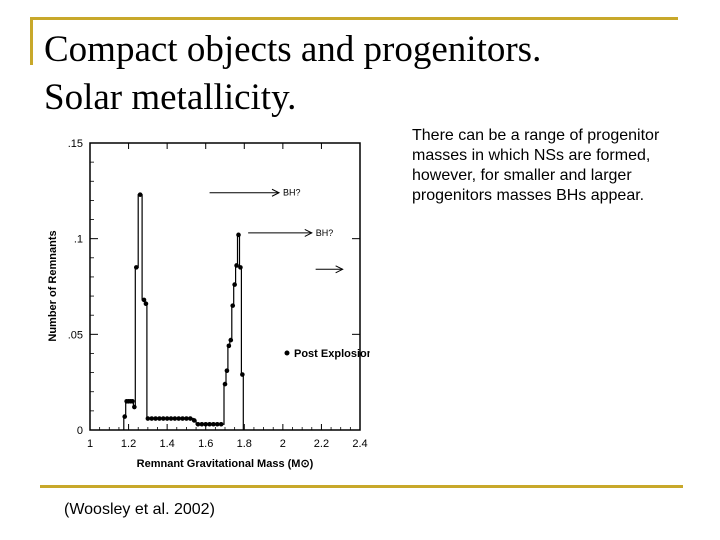  What do you see at coordinates (293, 49) in the screenshot?
I see `slide-title-line-1: Compact objects and progenitors.` at bounding box center [293, 49].